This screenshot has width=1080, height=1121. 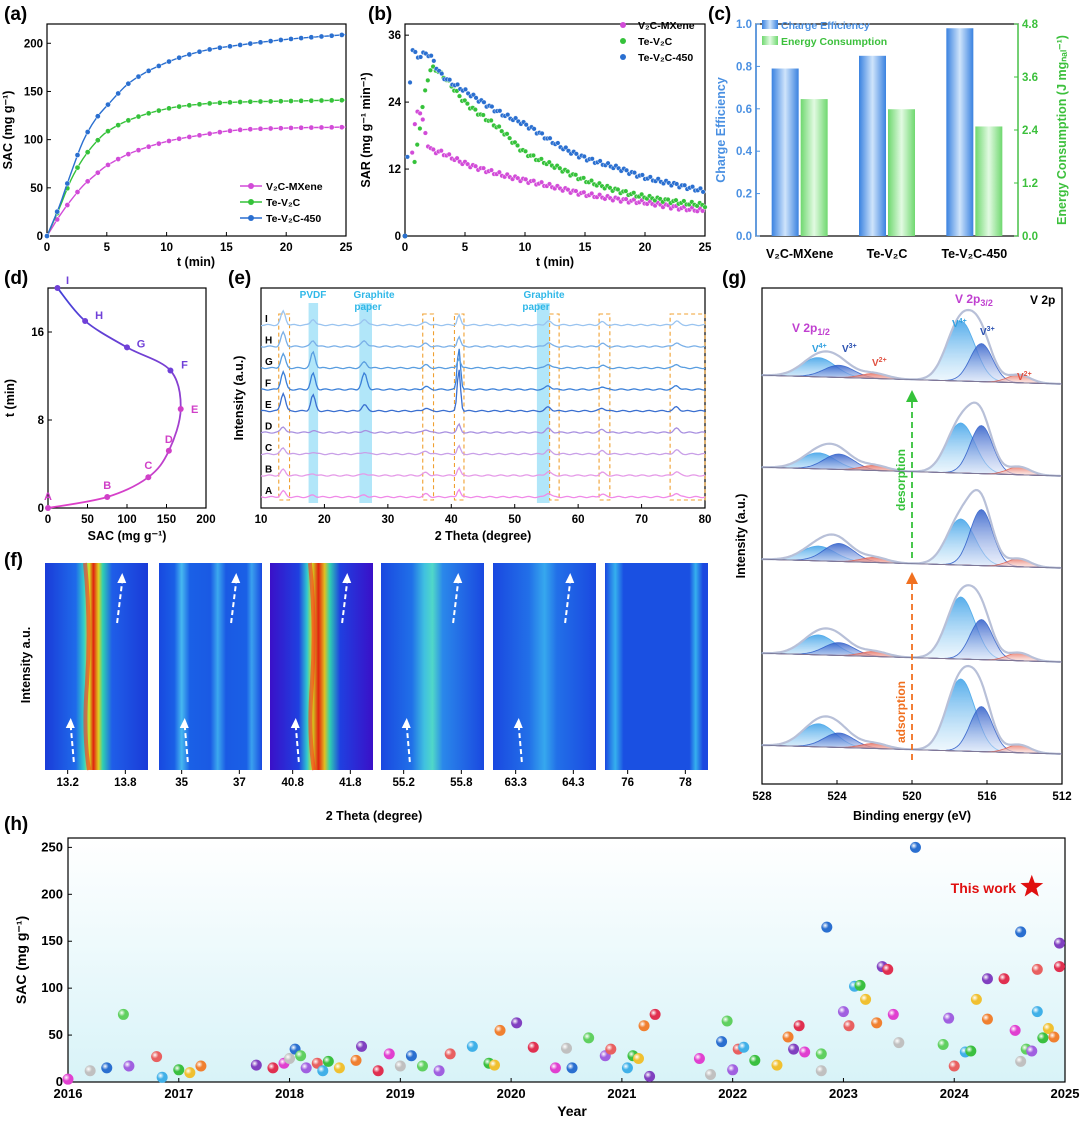 I want to click on curve-label-e: E, so click(x=268, y=405).